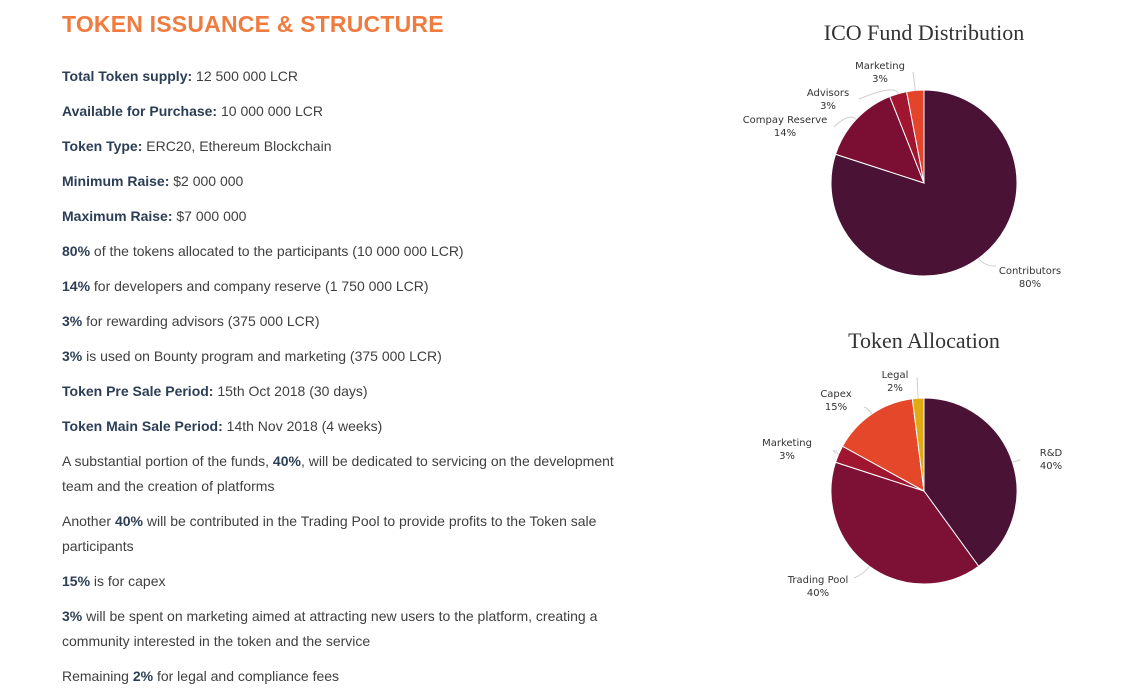  What do you see at coordinates (290, 391) in the screenshot?
I see `fact-value: 15th Oct 2018 (30 days)` at bounding box center [290, 391].